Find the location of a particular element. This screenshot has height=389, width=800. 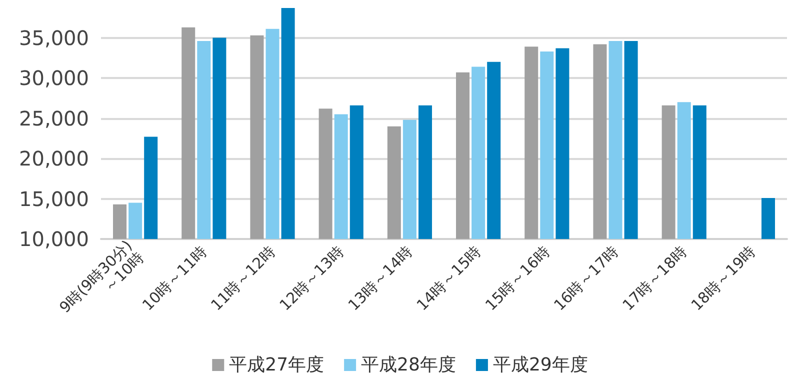

y-tick-label: 30,000 is located at coordinates (54, 78).